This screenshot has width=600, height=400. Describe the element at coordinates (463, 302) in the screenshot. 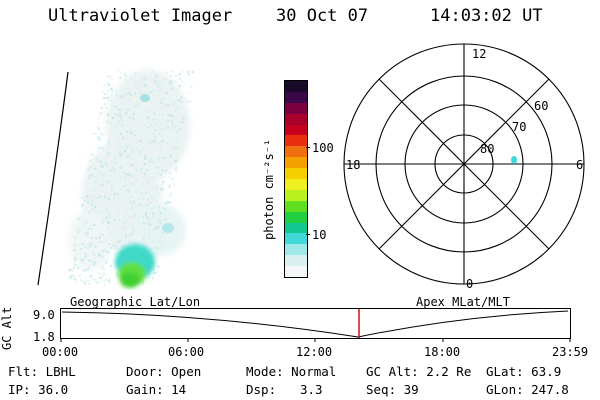

I see `timeline-right-title: Apex MLat/MLT` at that location.